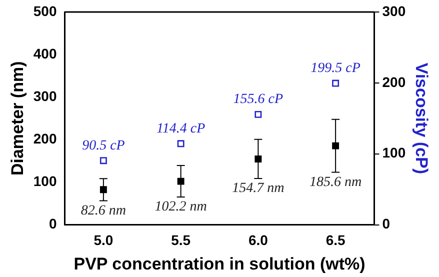  What do you see at coordinates (45, 181) in the screenshot?
I see `y-tick-label: 100` at bounding box center [45, 181].